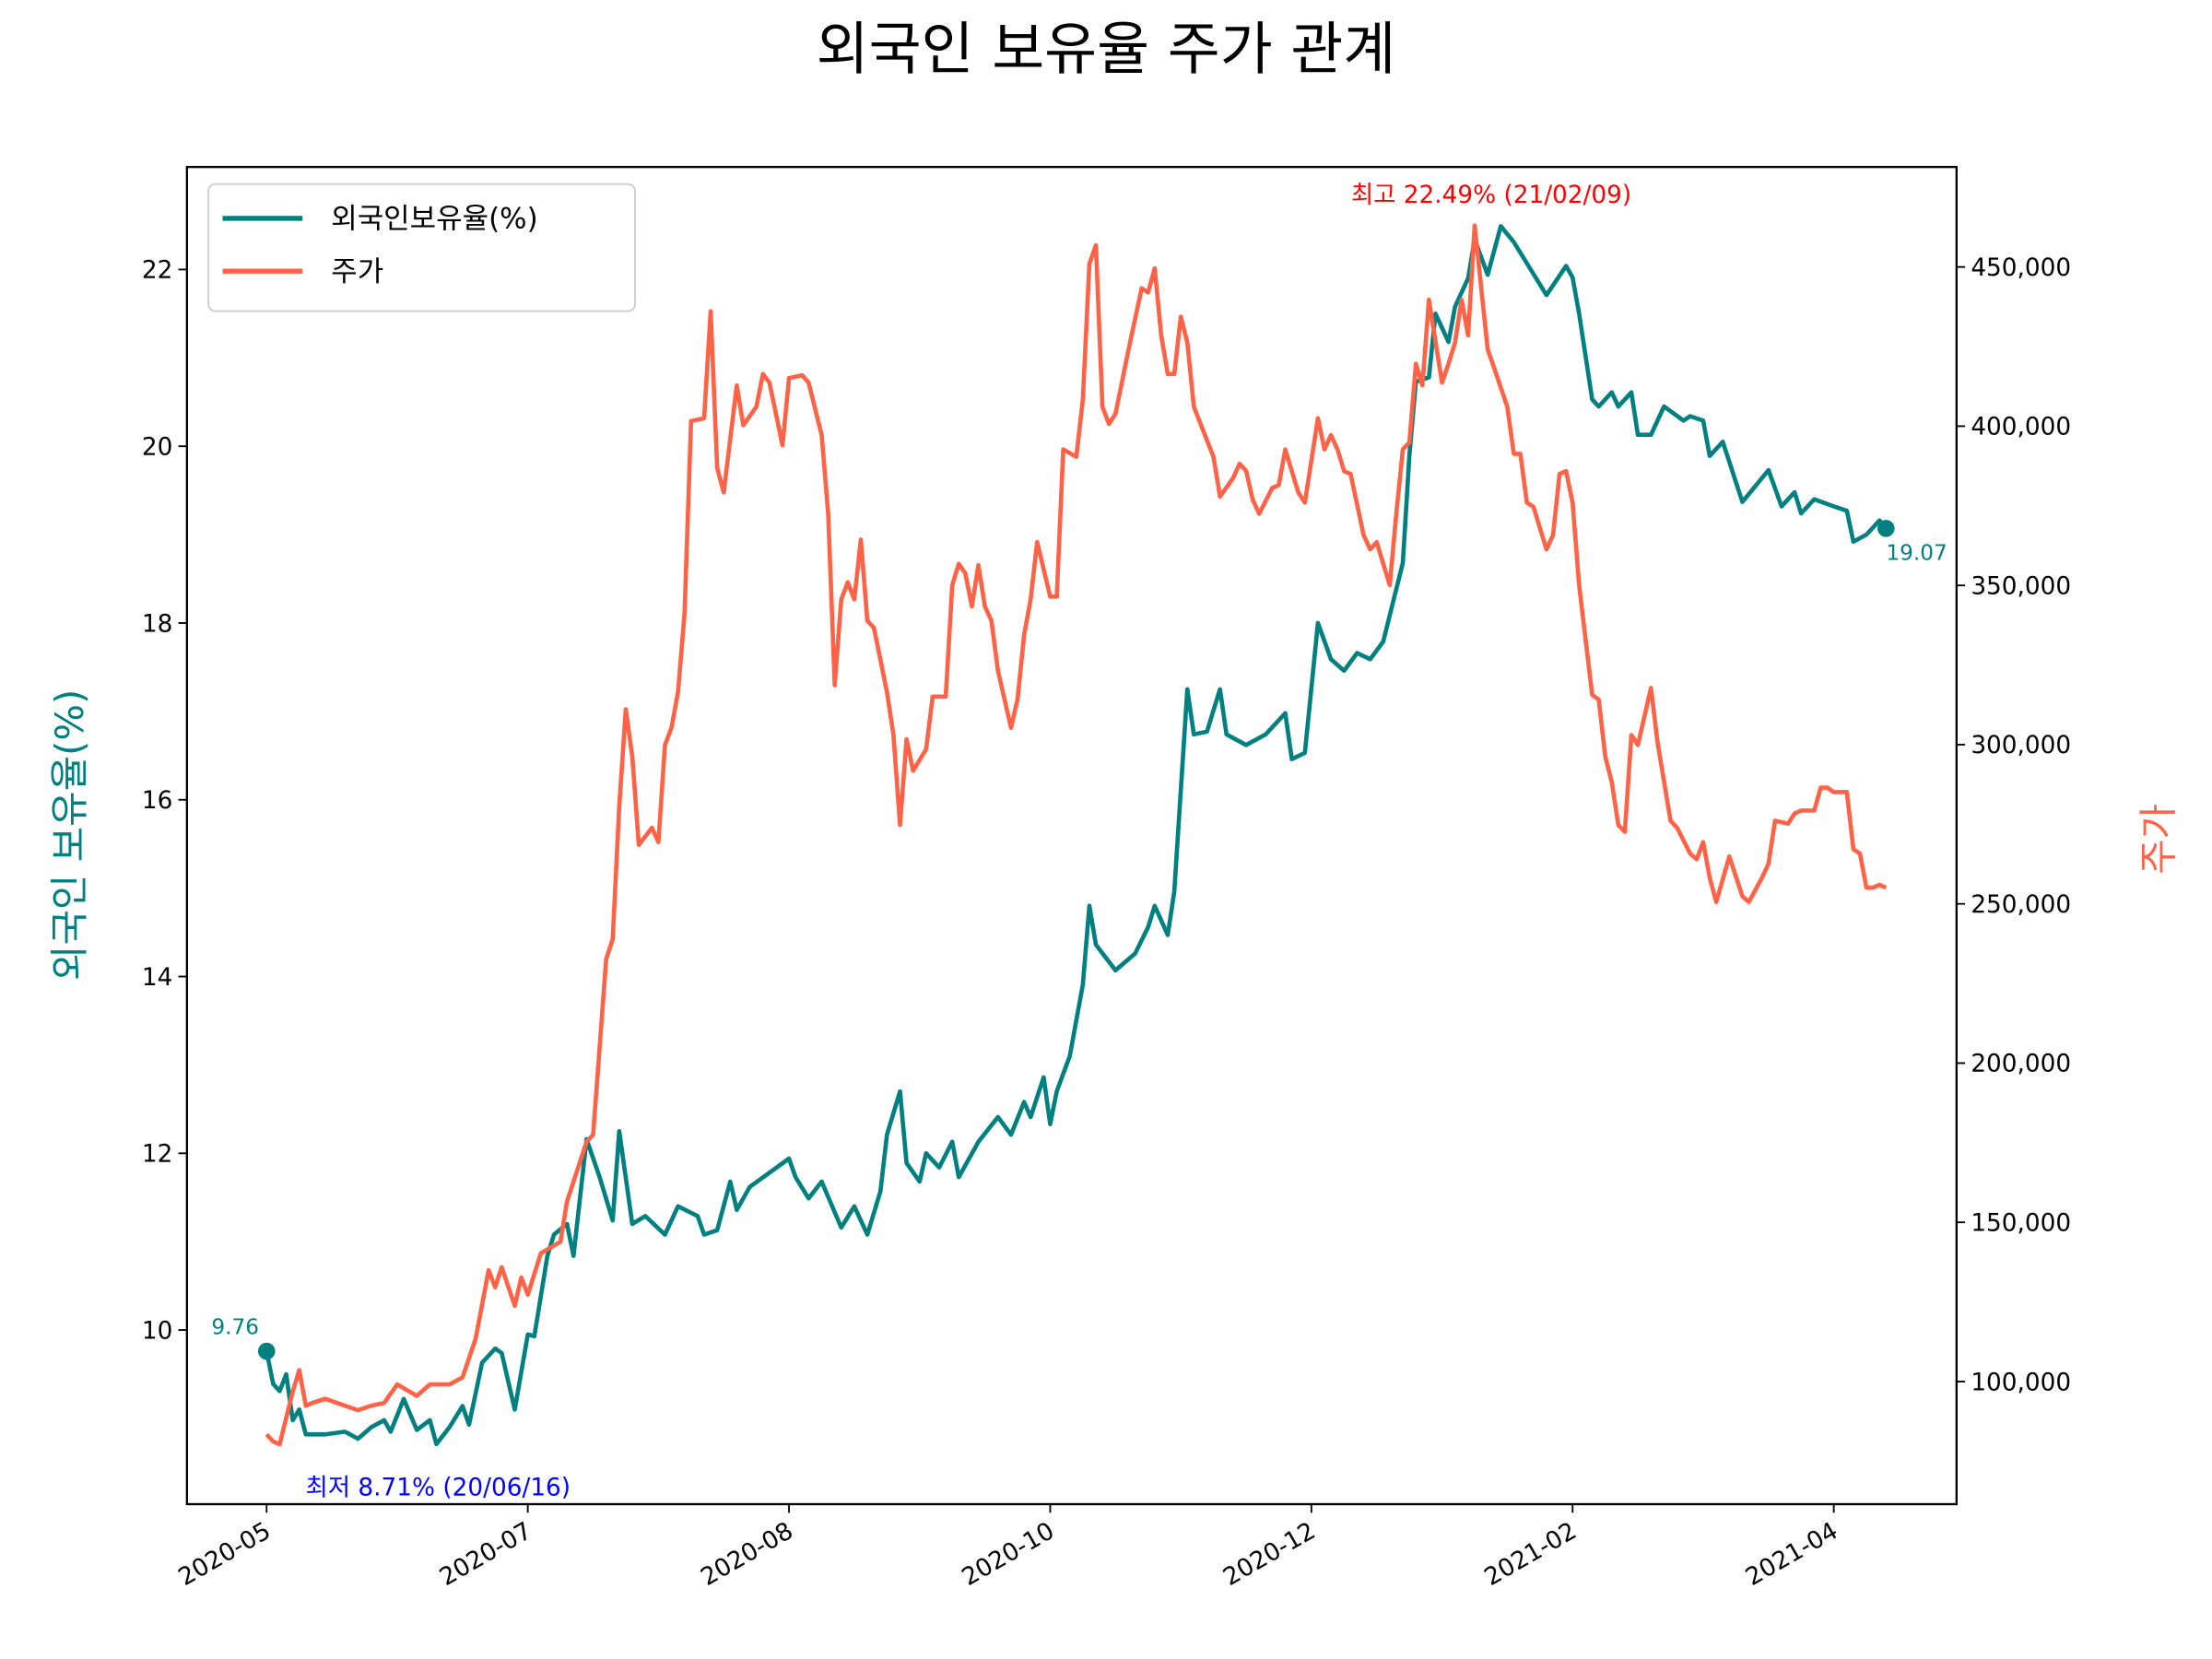 This screenshot has width=2212, height=1659. Describe the element at coordinates (1916, 552) in the screenshot. I see `endpoint-label: 19.07` at that location.